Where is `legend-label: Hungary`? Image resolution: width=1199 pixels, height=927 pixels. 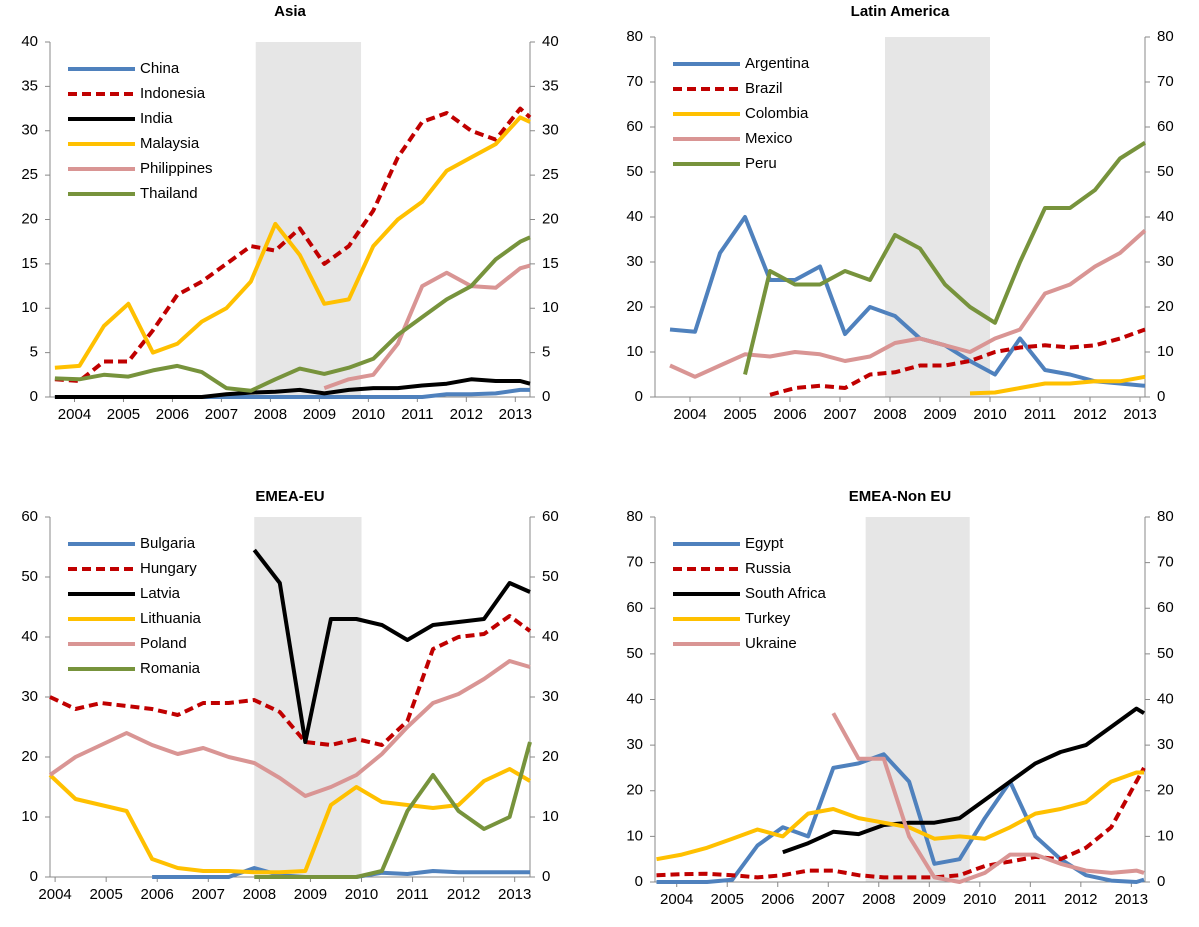 legend-label: Hungary is located at coordinates (168, 568).